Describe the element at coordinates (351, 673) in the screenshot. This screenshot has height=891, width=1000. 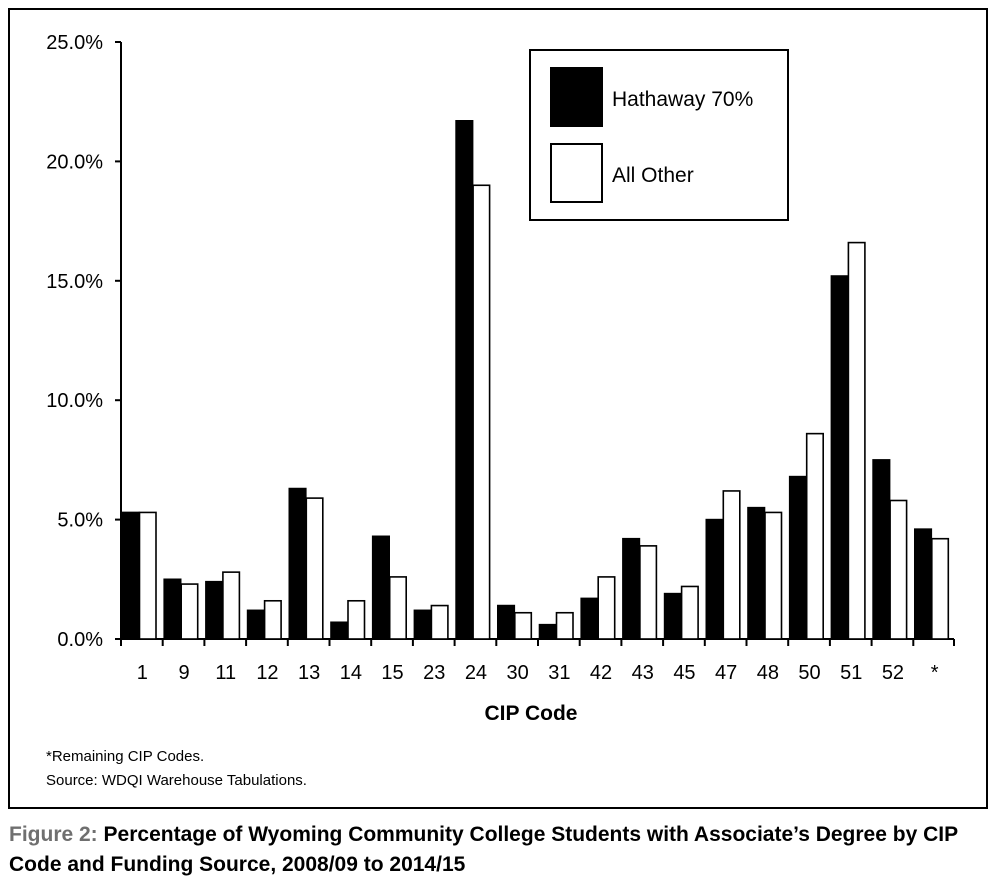
I see `x-tick-label: 14` at that location.